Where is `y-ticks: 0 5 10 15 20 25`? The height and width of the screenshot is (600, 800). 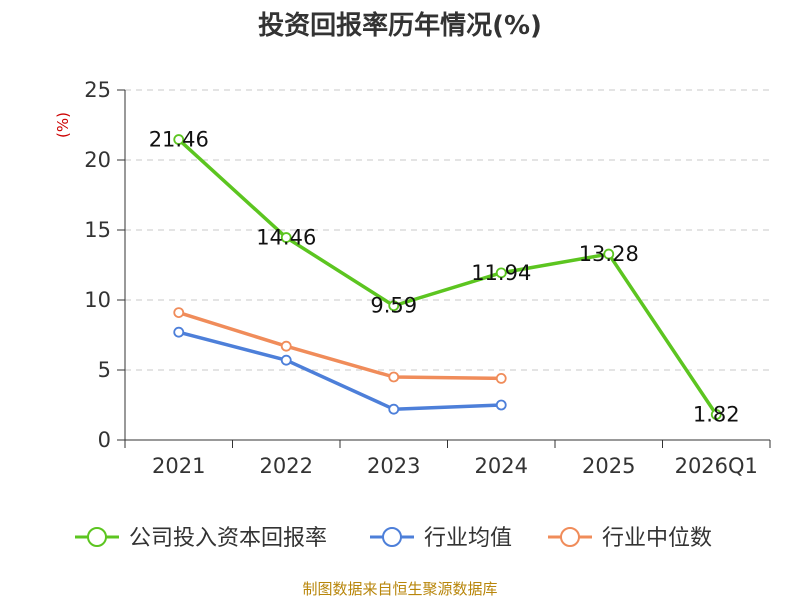
y-ticks: 0 5 10 15 20 25 is located at coordinates (97, 265).